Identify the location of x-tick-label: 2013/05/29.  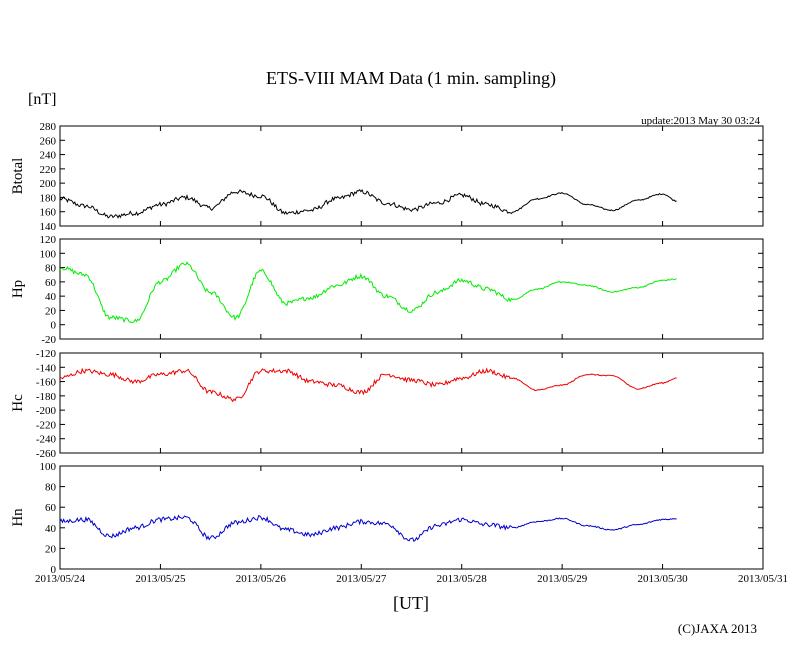
(562, 579).